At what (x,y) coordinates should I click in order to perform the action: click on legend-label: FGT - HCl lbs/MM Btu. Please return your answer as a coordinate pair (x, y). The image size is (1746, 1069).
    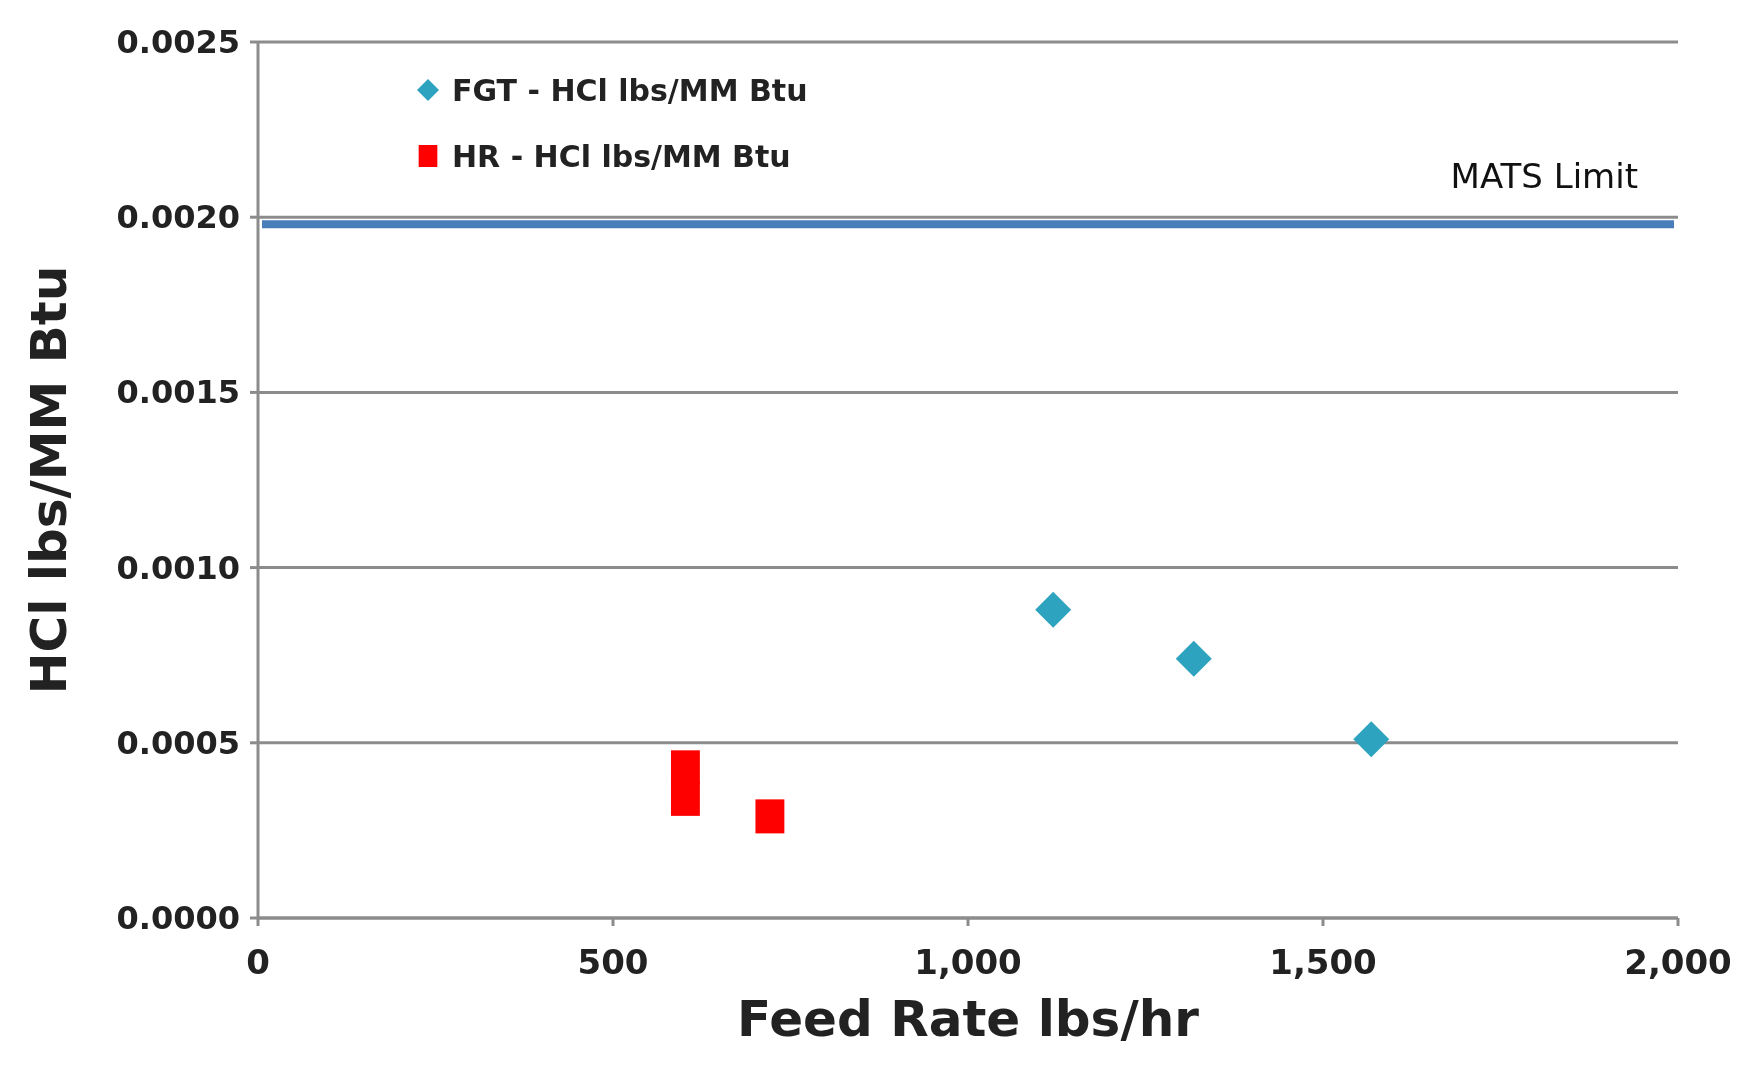
    Looking at the image, I should click on (630, 90).